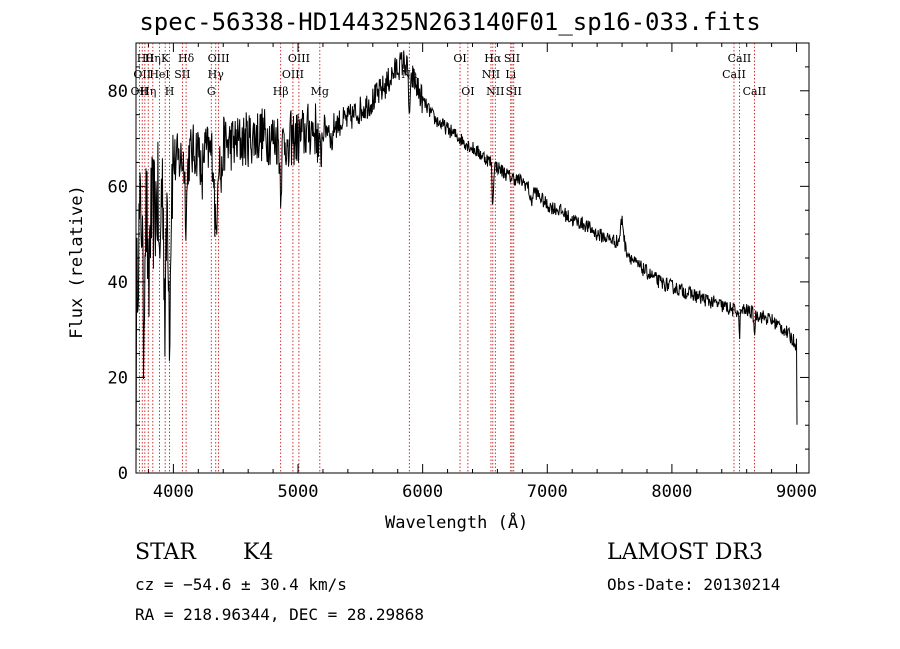 Image resolution: width=900 pixels, height=649 pixels. What do you see at coordinates (216, 74) in the screenshot?
I see `line-marker-label: Hγ` at bounding box center [216, 74].